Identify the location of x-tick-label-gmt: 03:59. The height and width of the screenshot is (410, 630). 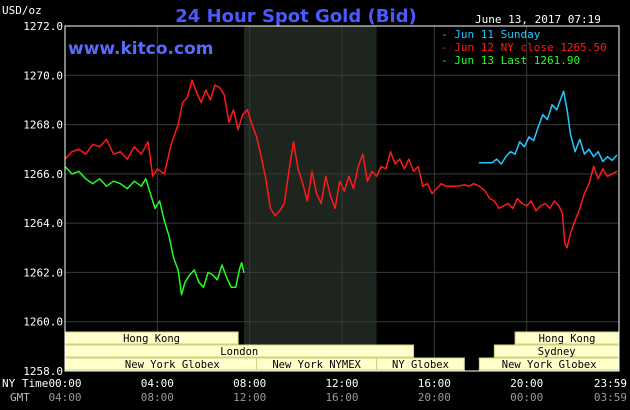
(610, 397).